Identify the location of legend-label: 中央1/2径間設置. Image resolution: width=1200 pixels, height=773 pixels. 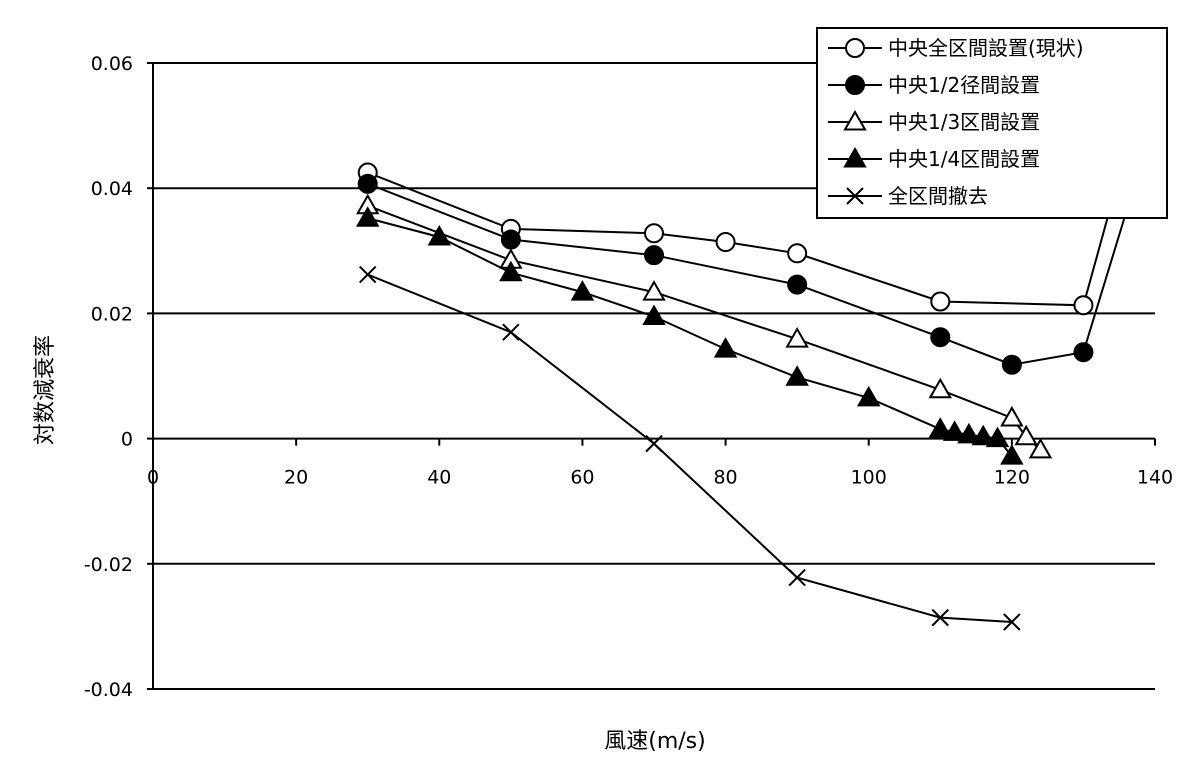
(964, 85).